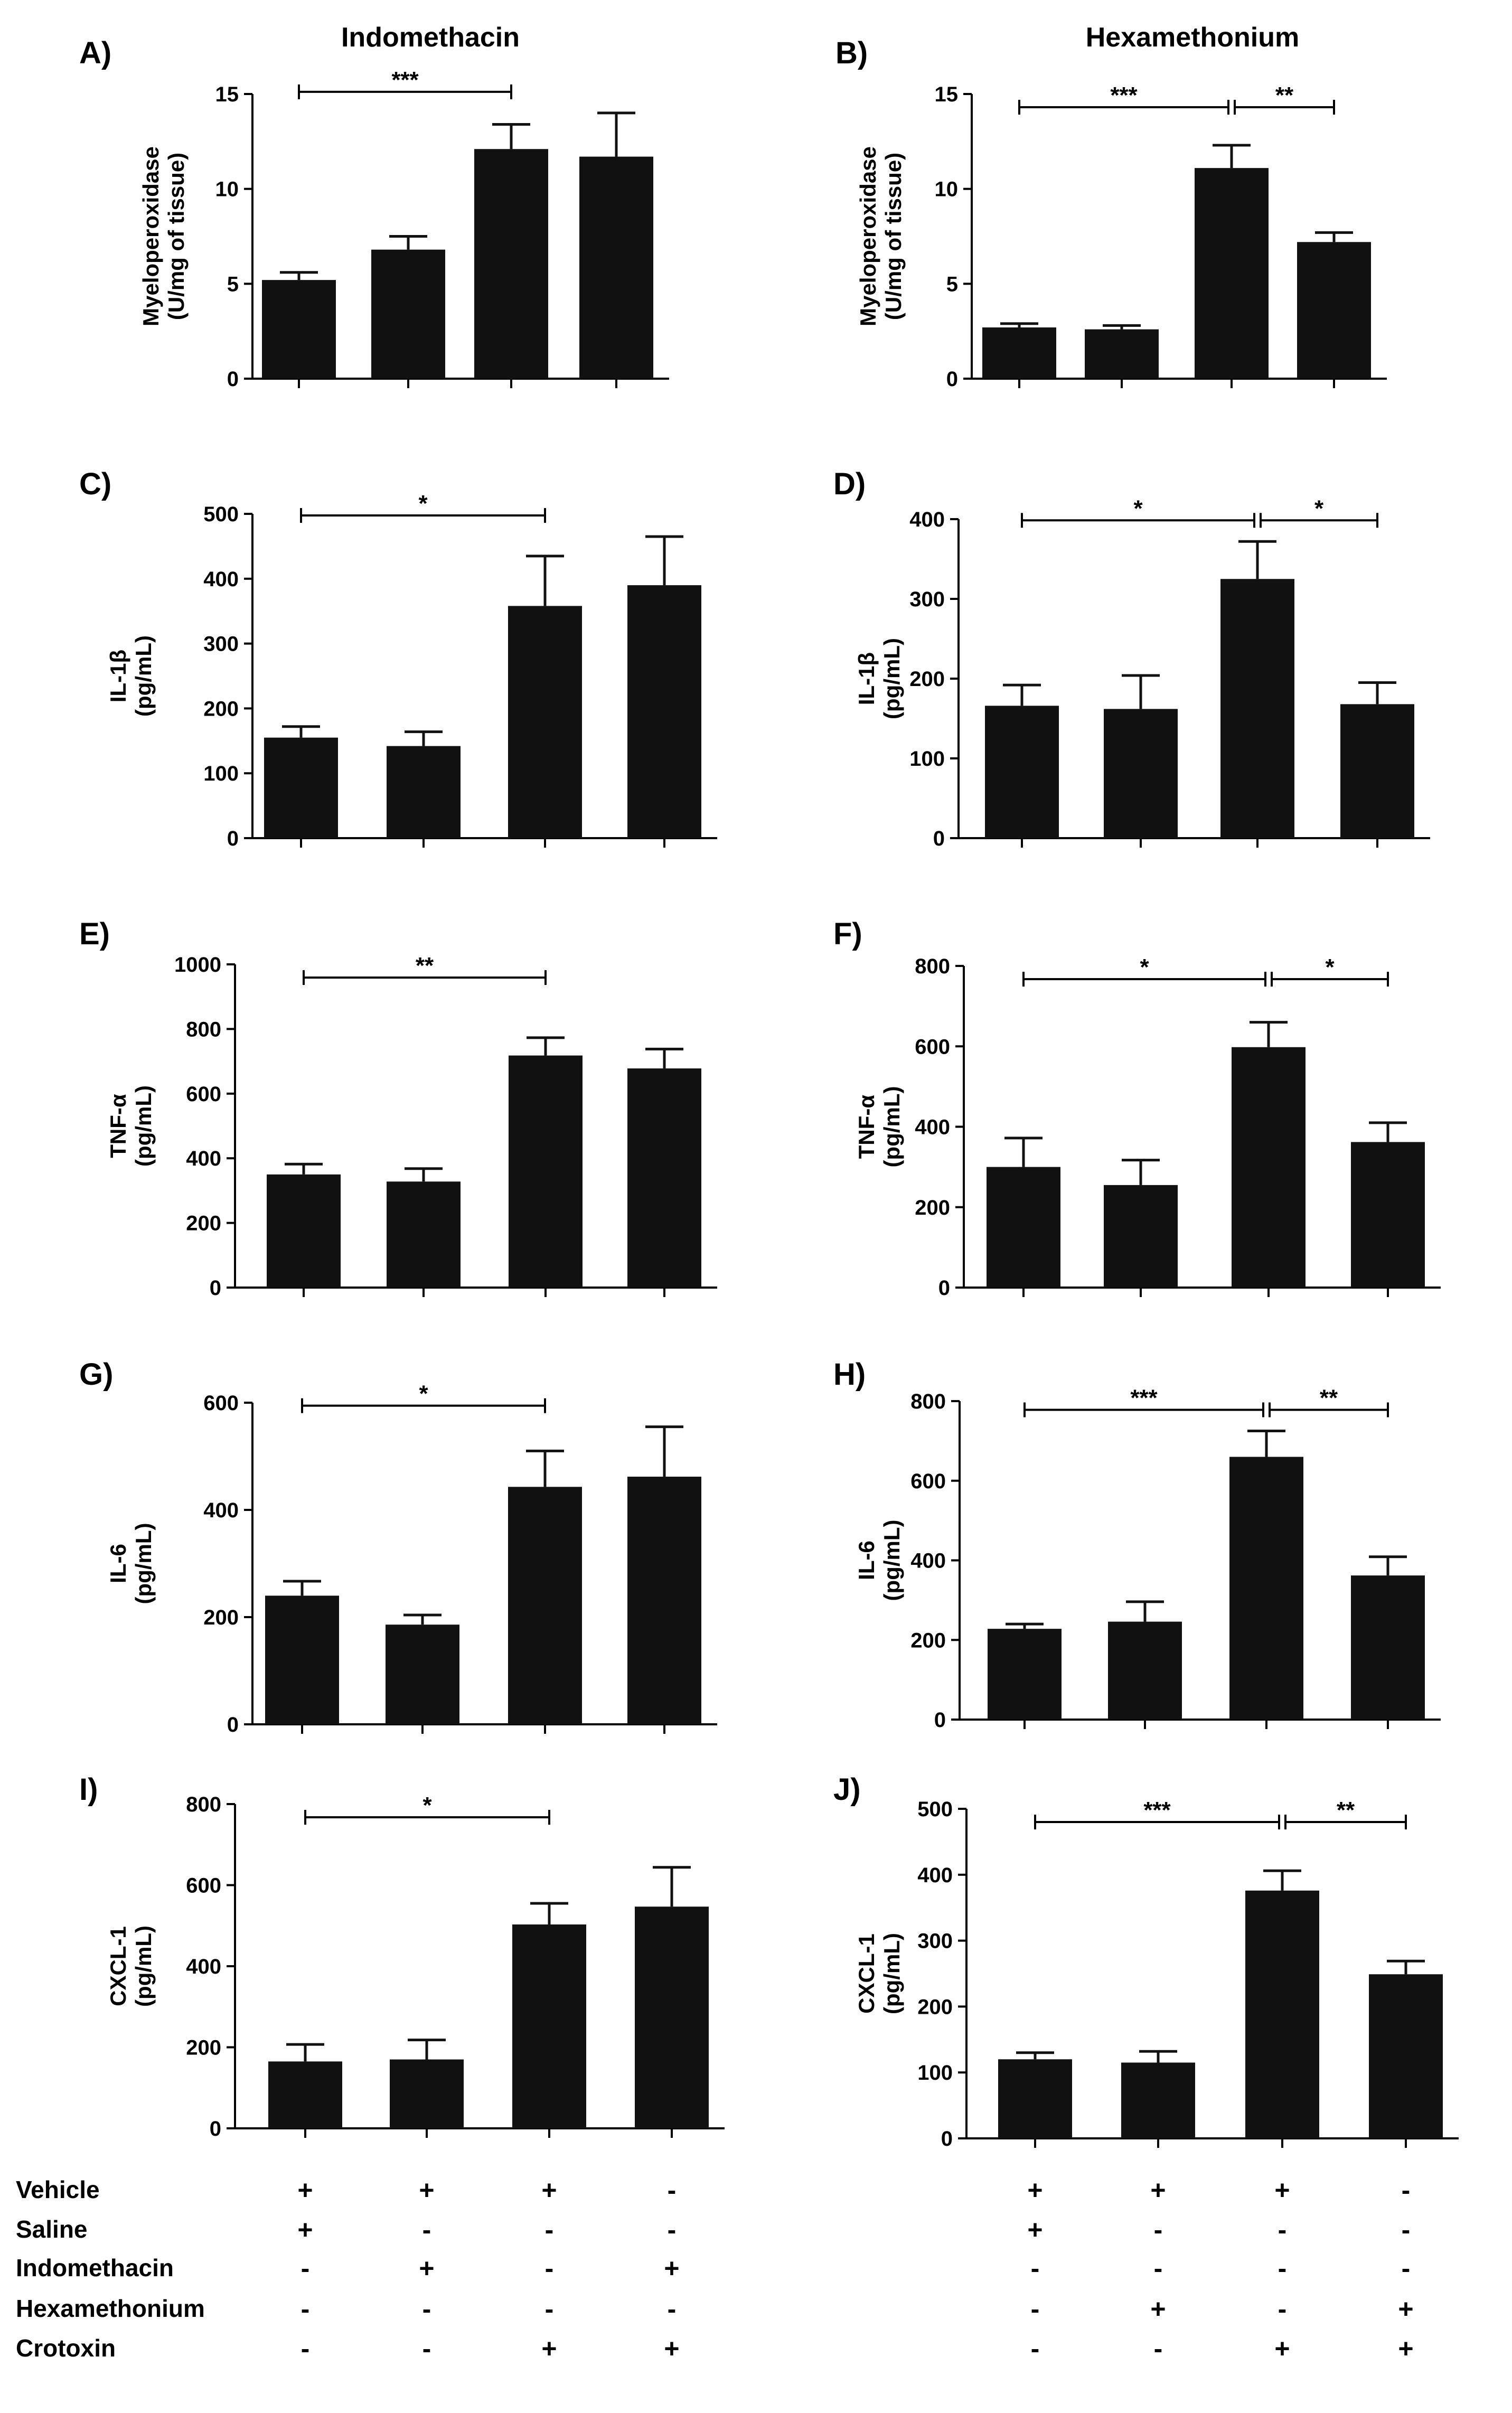  Describe the element at coordinates (66, 2348) in the screenshot. I see `treatment-row-label: Crotoxin` at that location.